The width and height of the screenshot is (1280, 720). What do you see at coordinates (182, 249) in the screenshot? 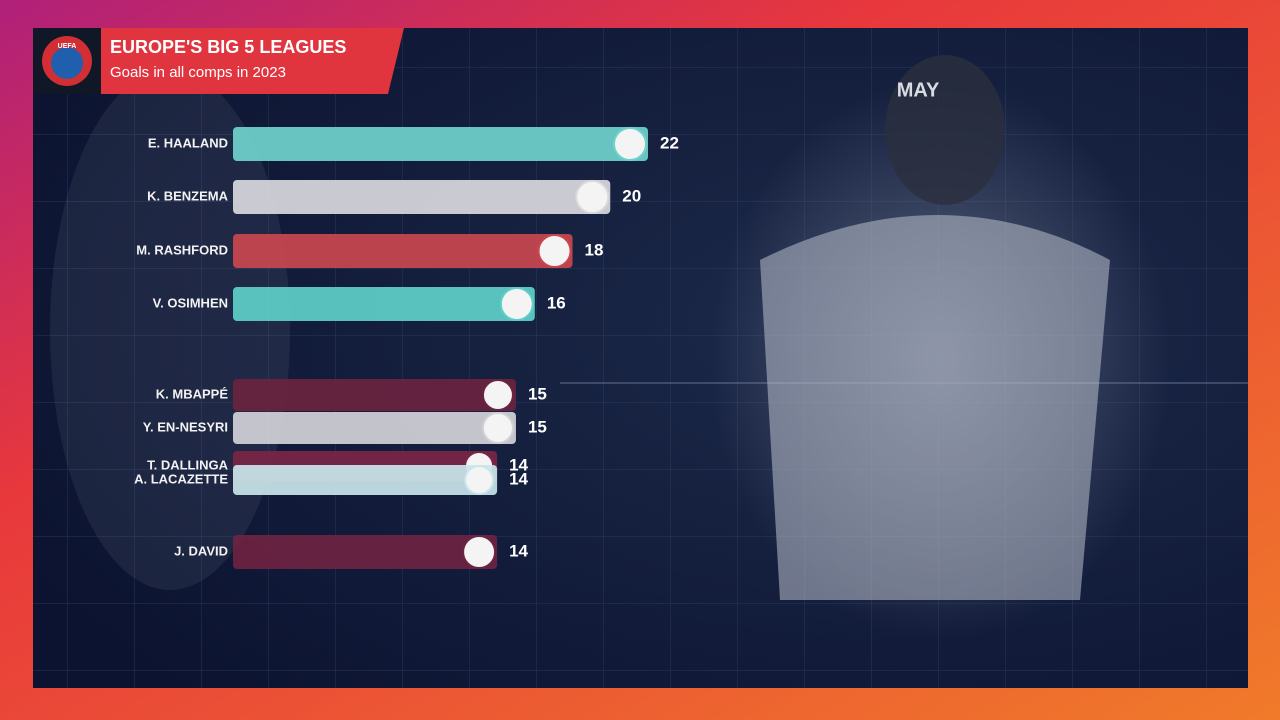
I see `bar-label: M. RASHFORD` at bounding box center [182, 249].